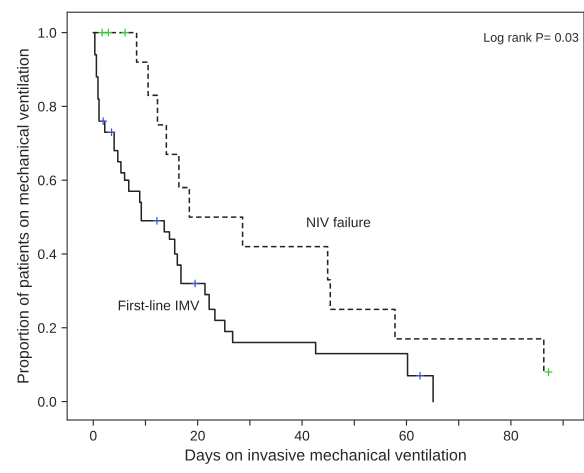 The width and height of the screenshot is (584, 473). What do you see at coordinates (47, 401) in the screenshot?
I see `y-tick-label: 0.0` at bounding box center [47, 401].